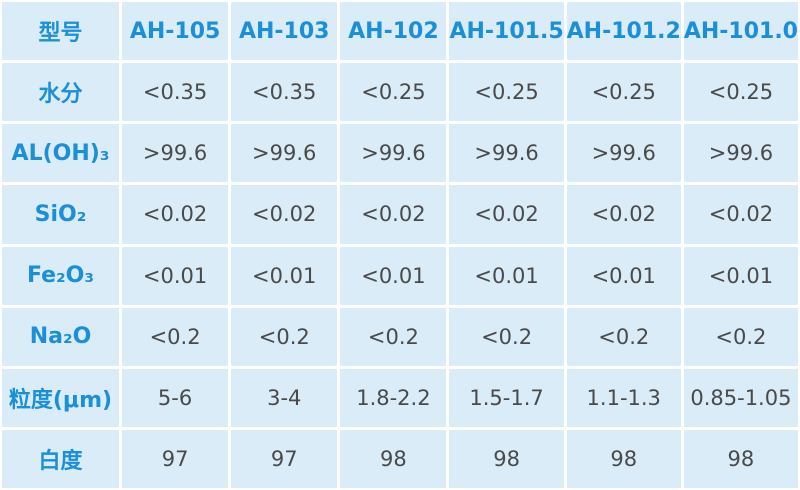  Describe the element at coordinates (393, 397) in the screenshot. I see `value-cell: 1.8-2.2` at that location.